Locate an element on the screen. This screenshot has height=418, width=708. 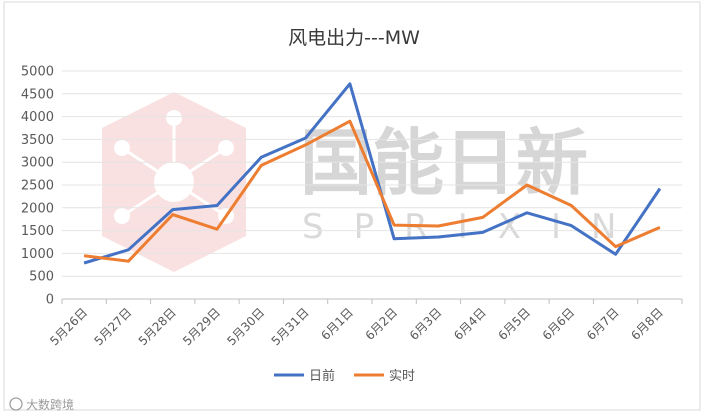
legend-label-0: 日前 is located at coordinates (322, 376).